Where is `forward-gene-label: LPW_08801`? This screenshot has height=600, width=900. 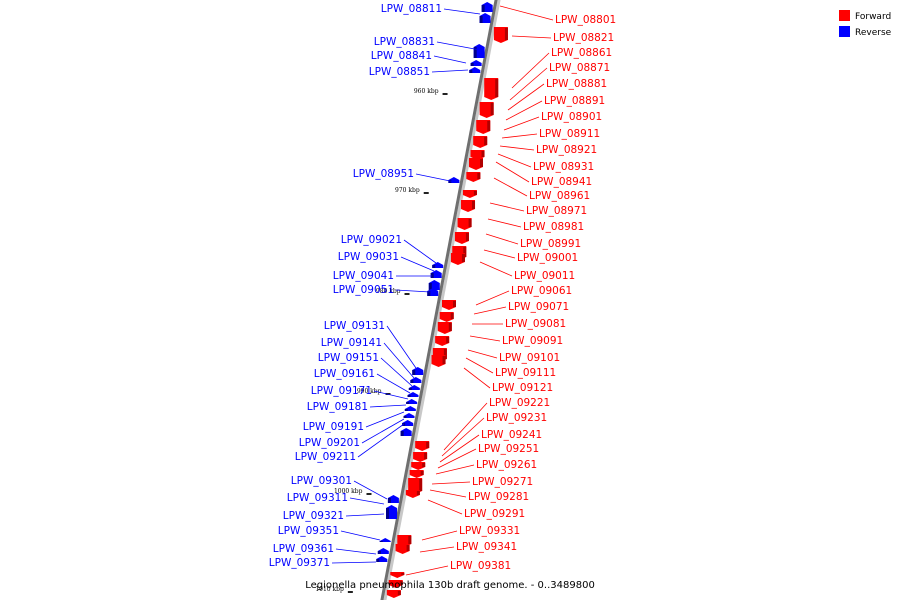 forward-gene-label: LPW_08801 is located at coordinates (585, 20).